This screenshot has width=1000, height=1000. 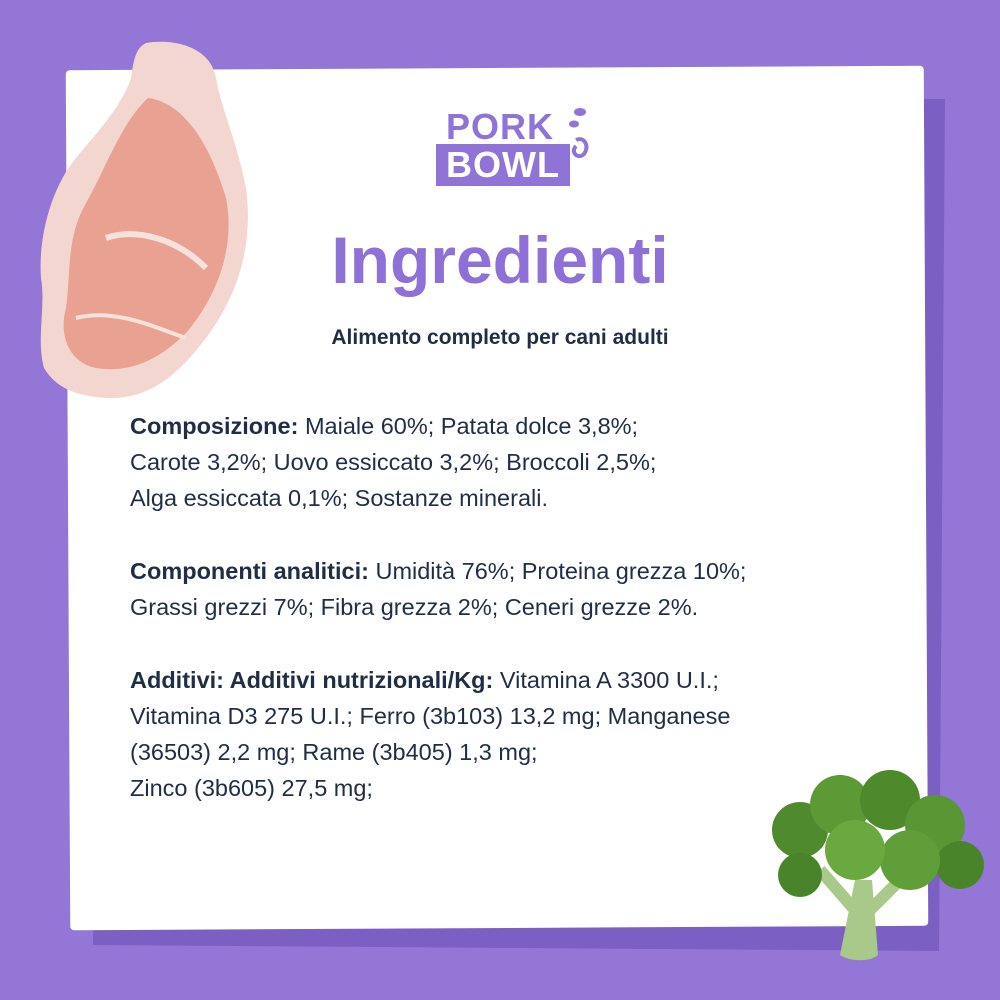 I want to click on section-line: (36503) 2,2 mg; Rame (3b405) 1,3 mg;, so click(x=334, y=752).